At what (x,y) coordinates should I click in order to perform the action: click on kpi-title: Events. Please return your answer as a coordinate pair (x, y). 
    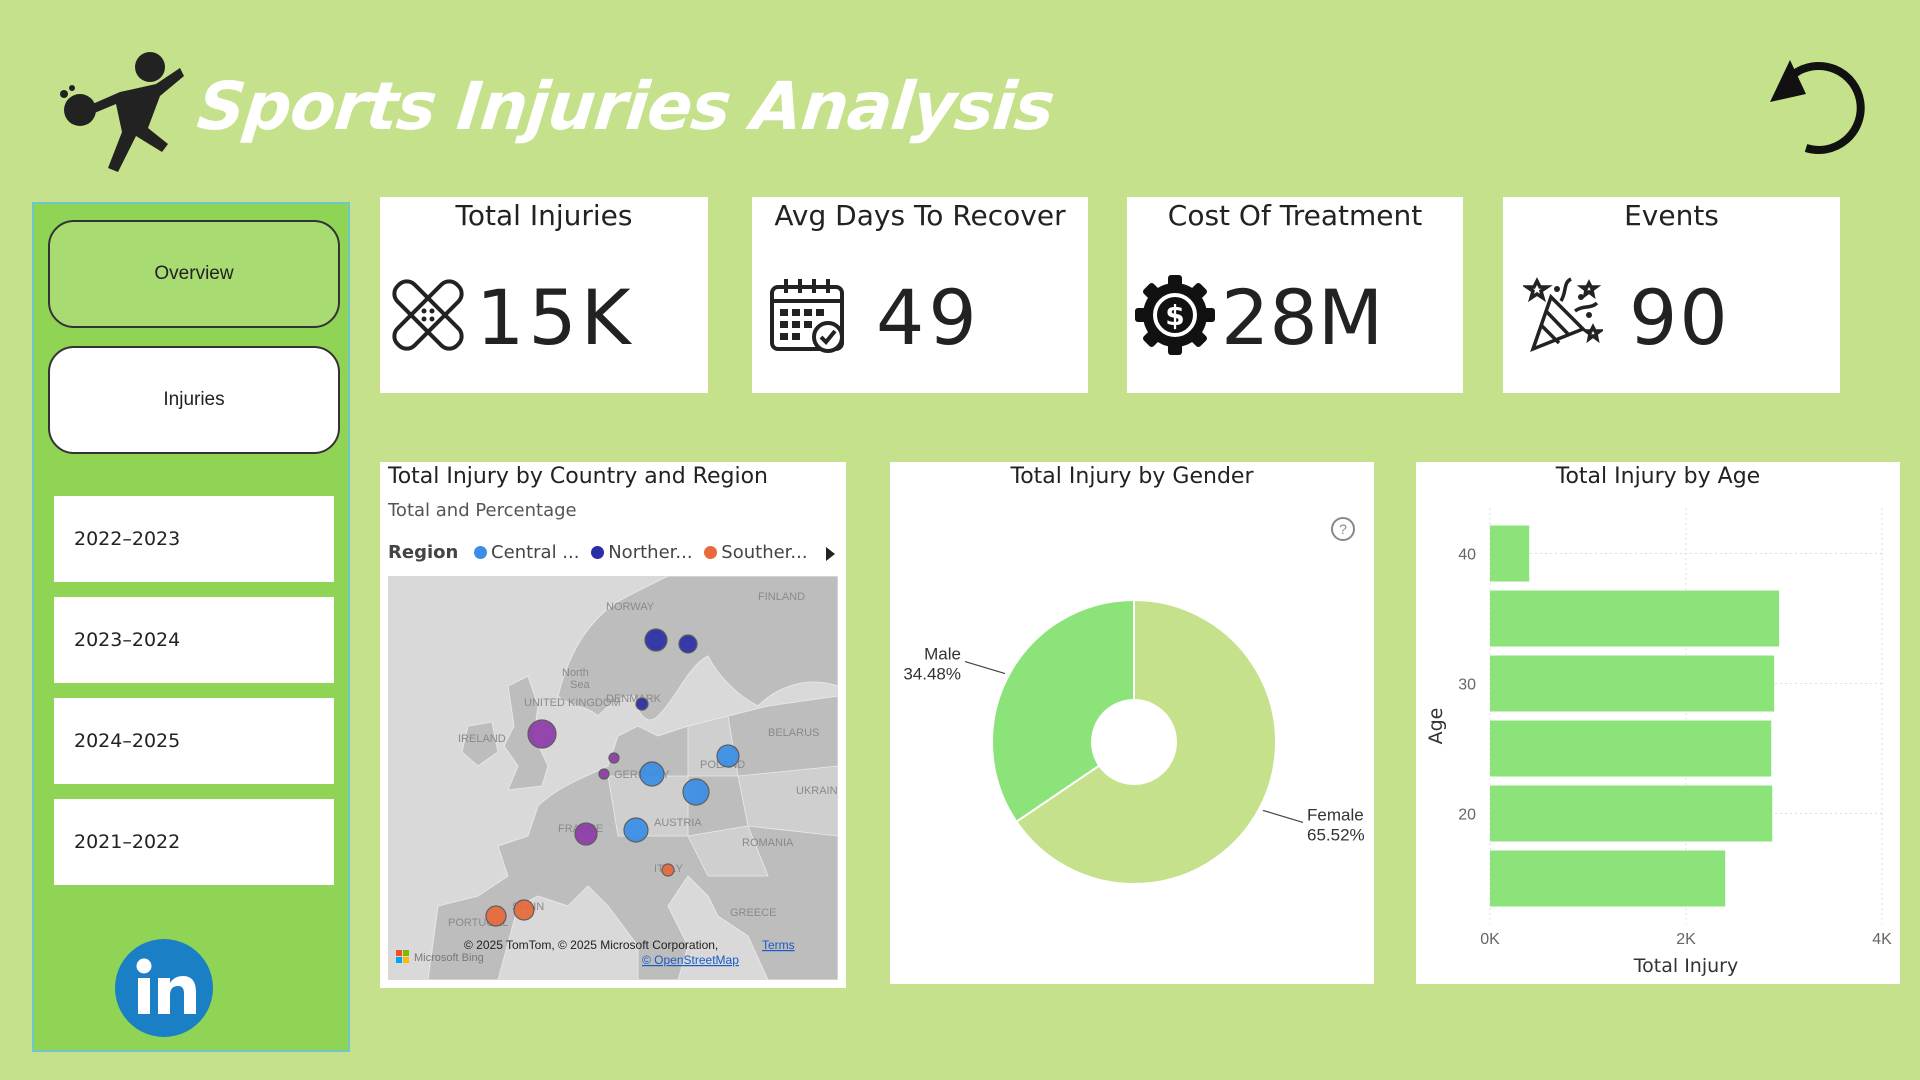
    Looking at the image, I should click on (1671, 215).